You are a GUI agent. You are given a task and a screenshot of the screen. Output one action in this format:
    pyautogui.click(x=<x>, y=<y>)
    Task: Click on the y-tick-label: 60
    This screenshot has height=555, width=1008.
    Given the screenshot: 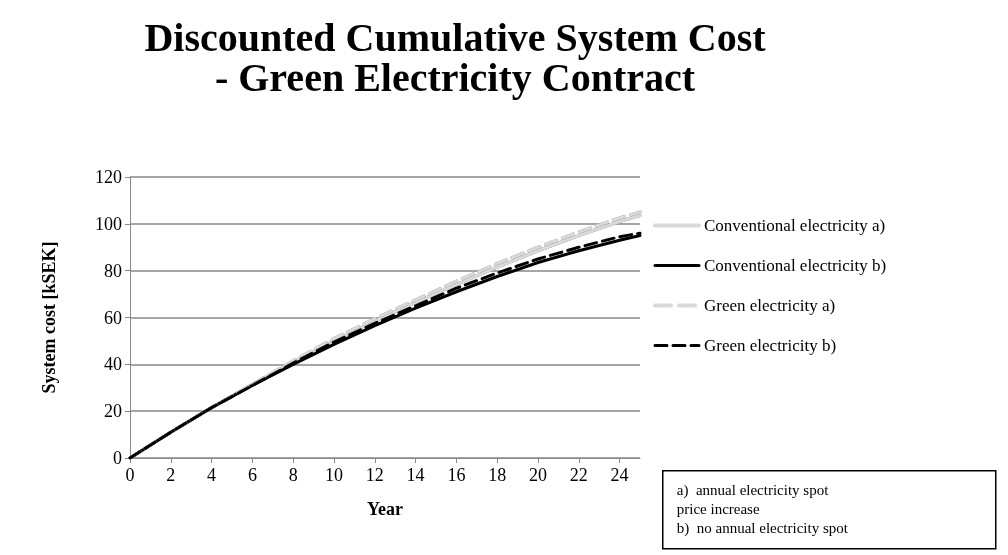 What is the action you would take?
    pyautogui.click(x=113, y=317)
    